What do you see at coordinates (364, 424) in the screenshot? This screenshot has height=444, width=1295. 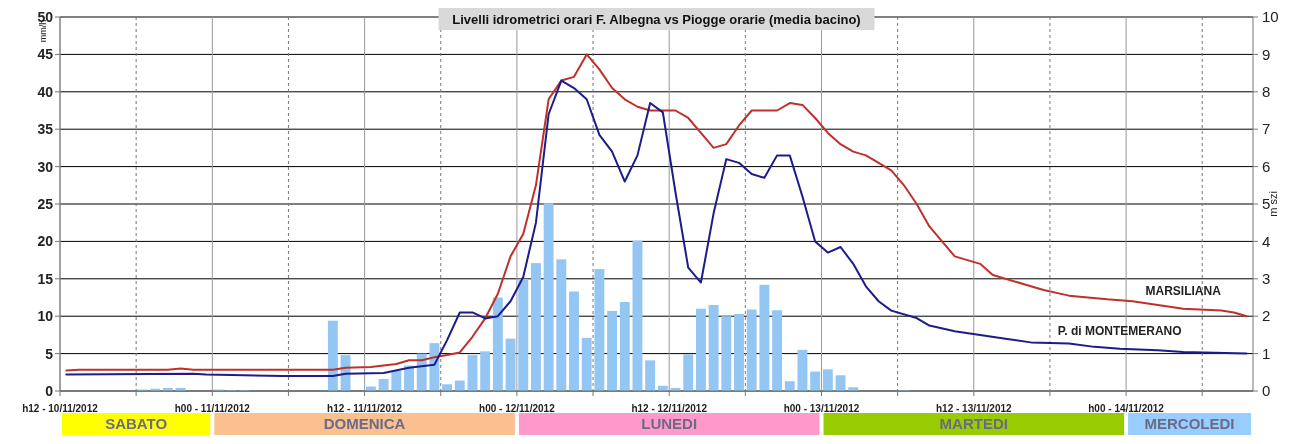 I see `text: DOMENICA` at bounding box center [364, 424].